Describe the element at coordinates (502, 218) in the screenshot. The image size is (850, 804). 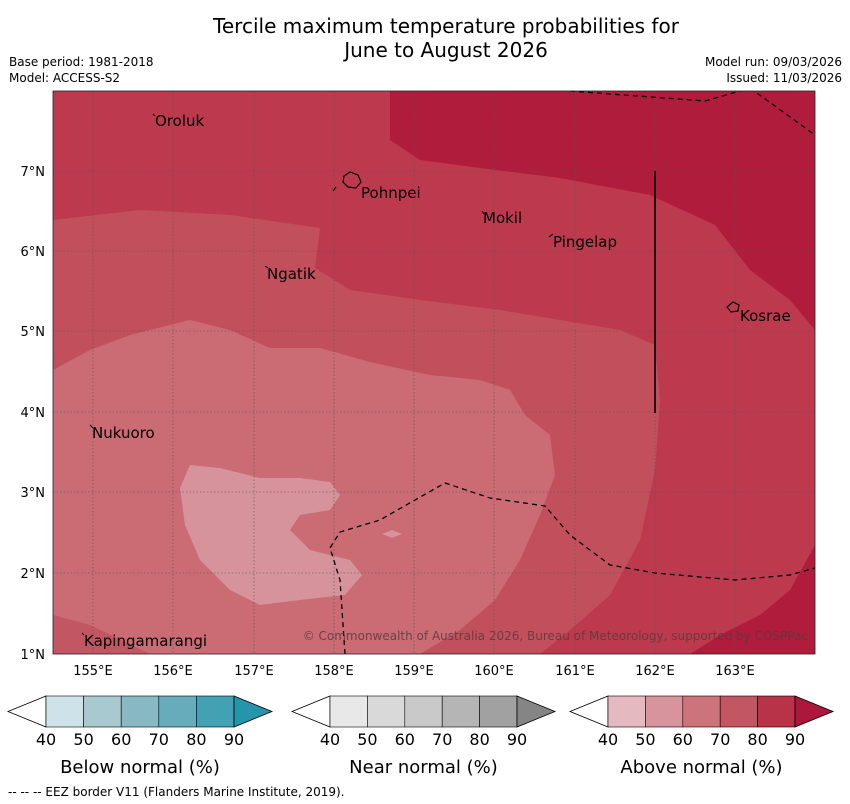
I see `place-label-mokil: Mokil` at that location.